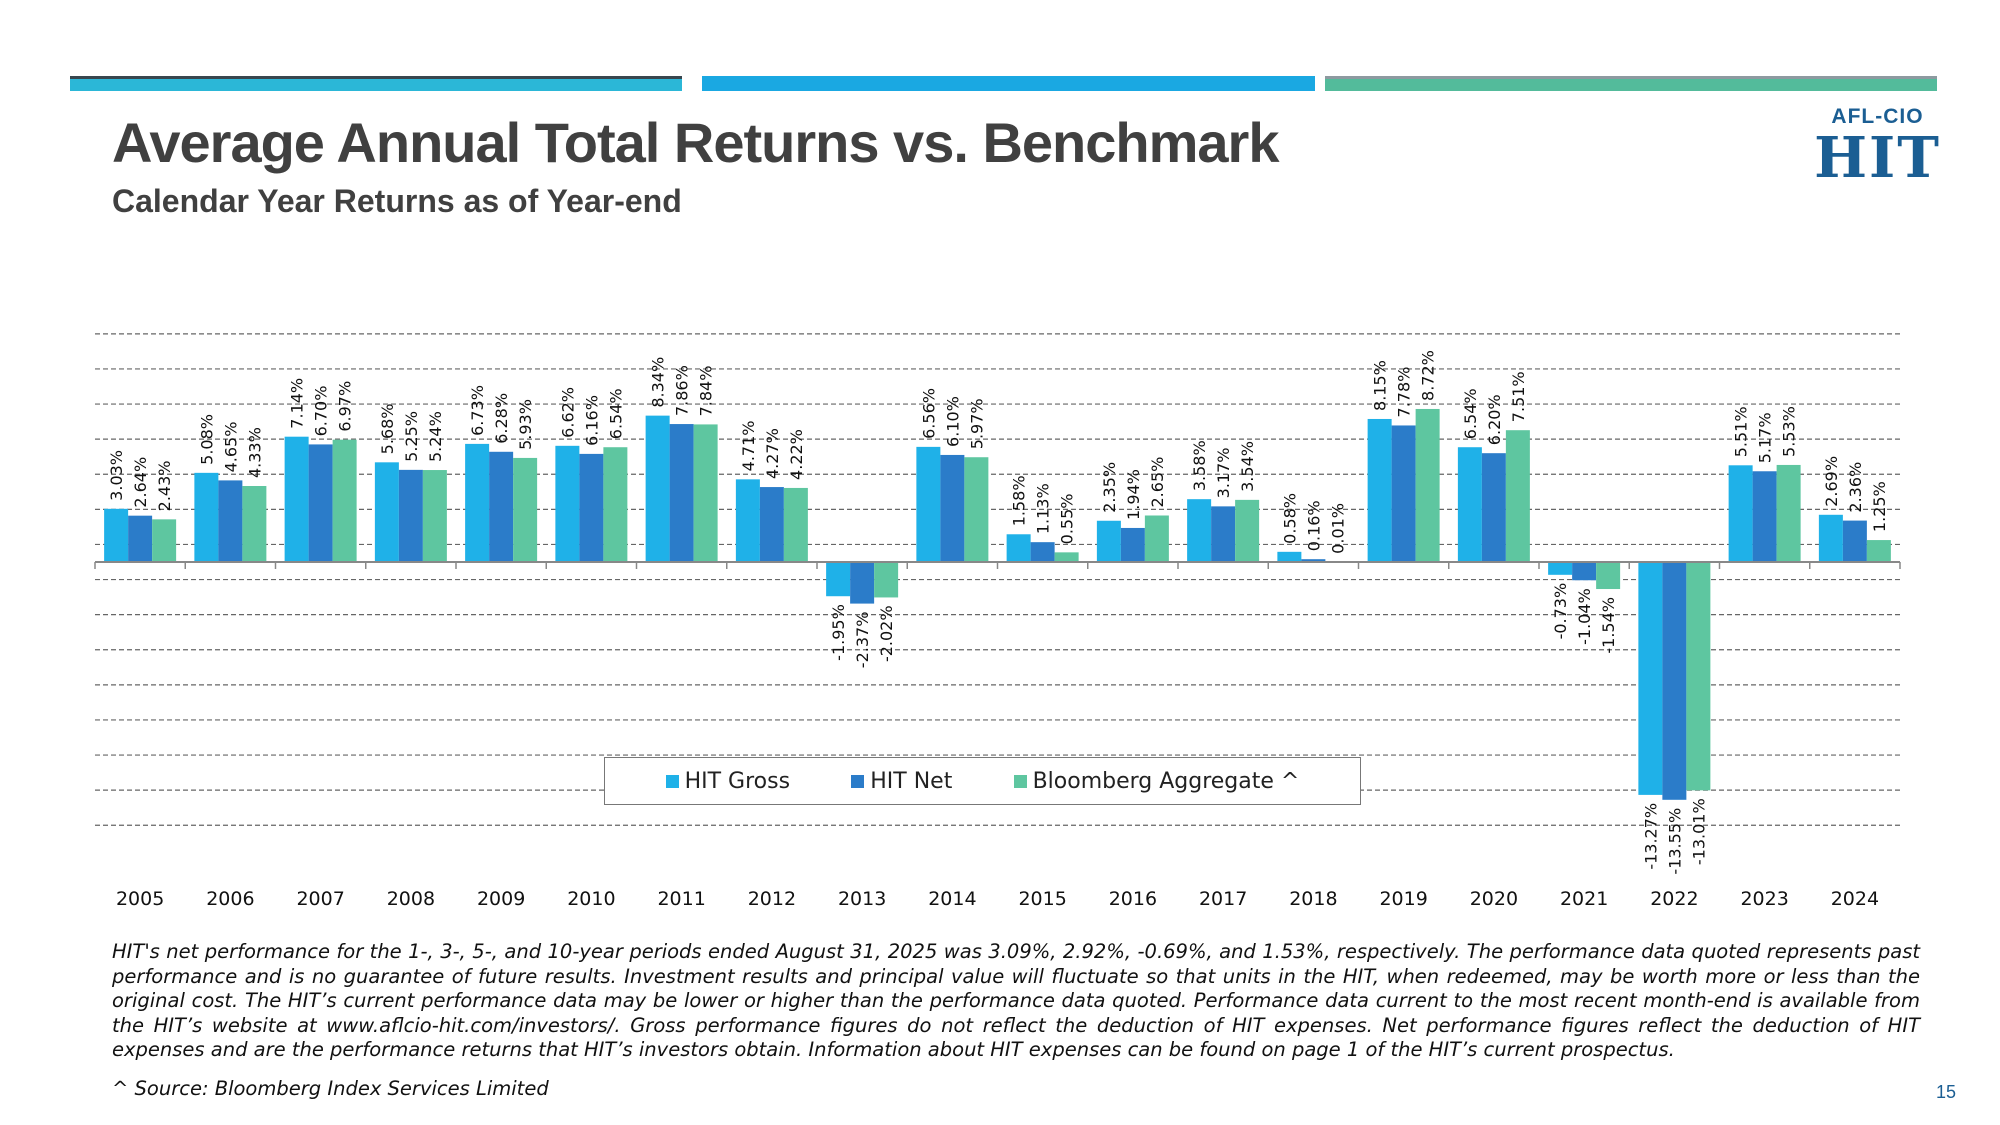 The width and height of the screenshot is (2000, 1125). What do you see at coordinates (952, 421) in the screenshot?
I see `value-label: 6.10%` at bounding box center [952, 421].